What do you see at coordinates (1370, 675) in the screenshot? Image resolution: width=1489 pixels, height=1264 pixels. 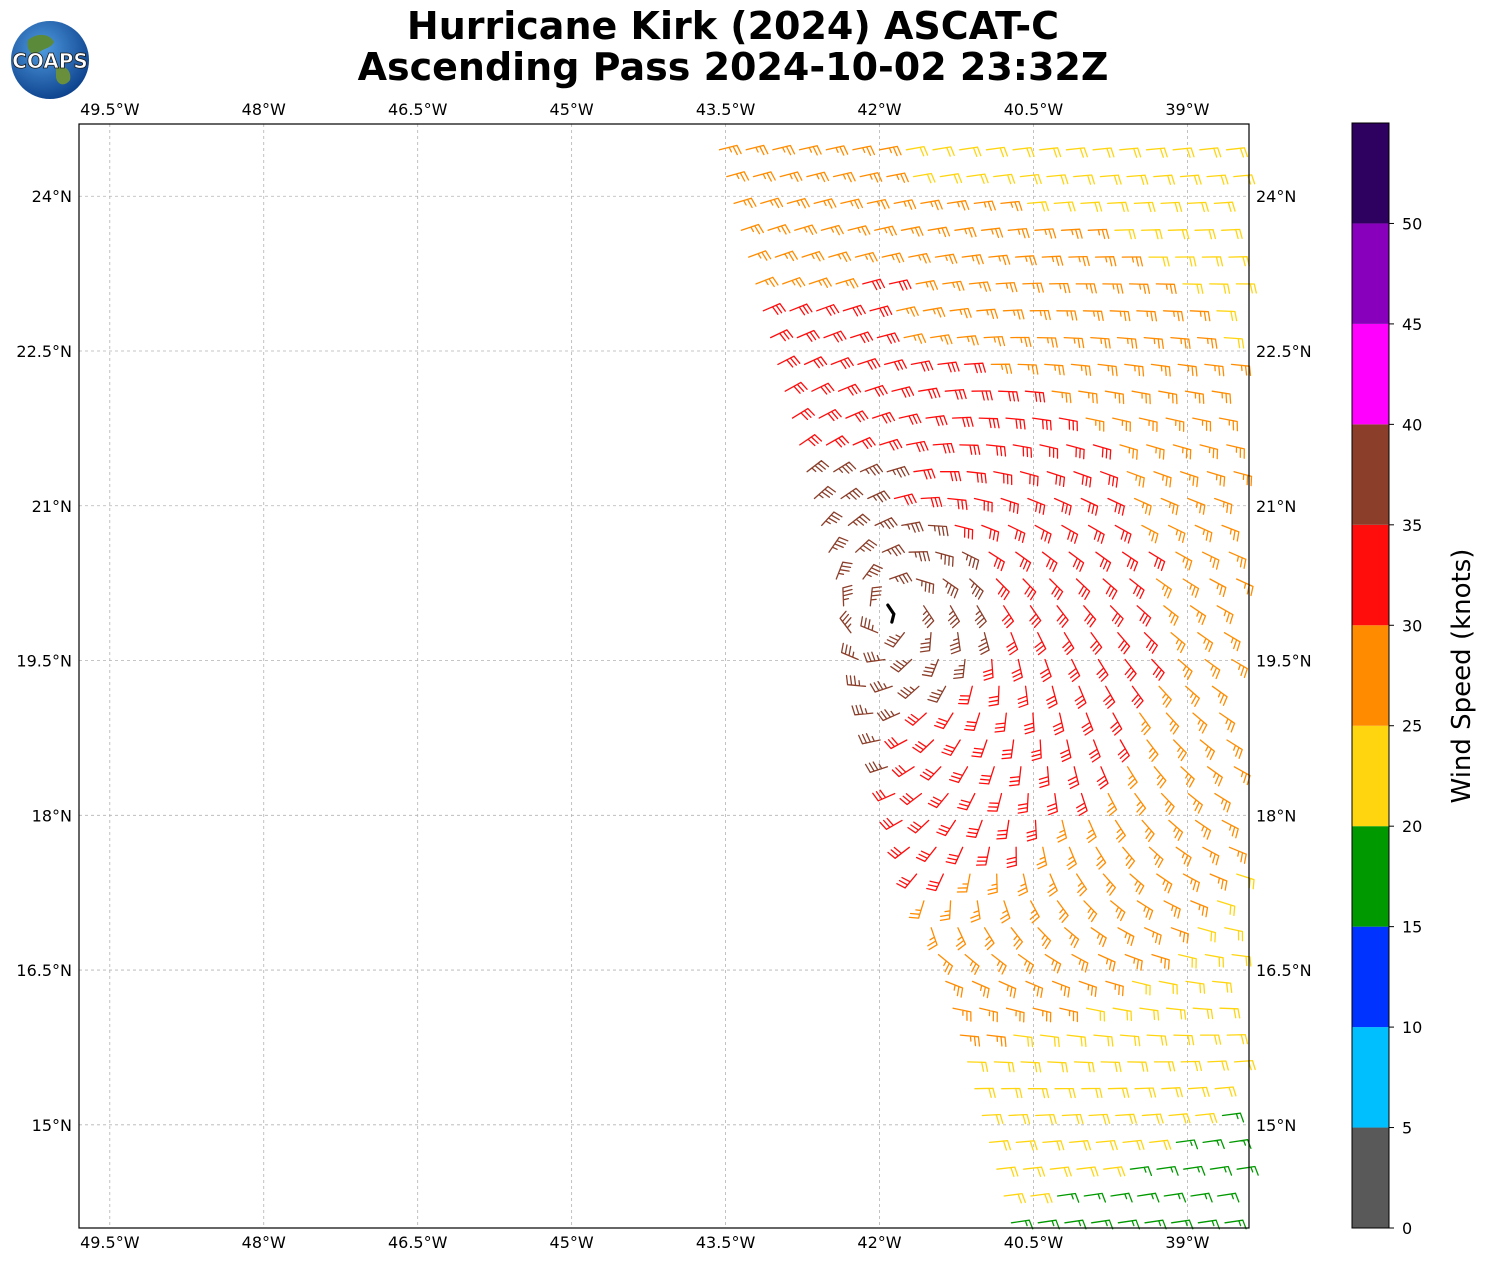 I see `colorbar-bin` at bounding box center [1370, 675].